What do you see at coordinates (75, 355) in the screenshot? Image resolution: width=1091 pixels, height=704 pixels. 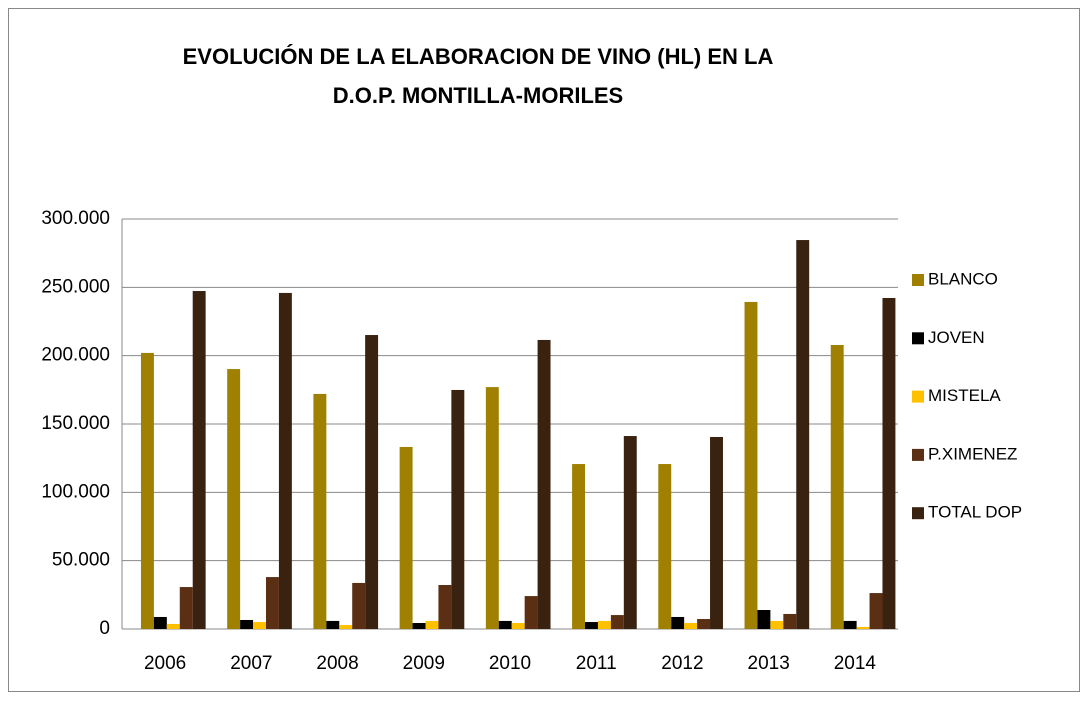 I see `y-tick-label: 200.000` at bounding box center [75, 355].